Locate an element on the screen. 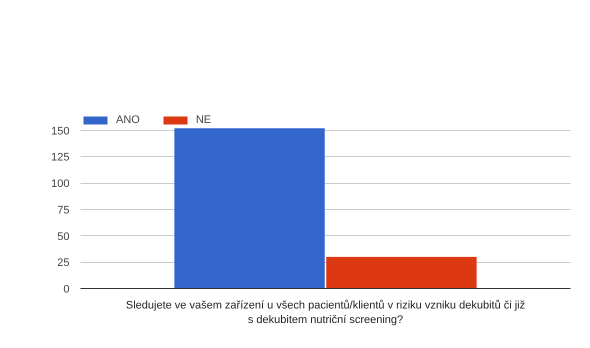 The image size is (590, 348). x-tick-label: Sledujete ve vašem zařízení u všech pacientů/klientů v riziku vzniku dekubitů či již s dekubitem nutriční screening? is located at coordinates (326, 313).